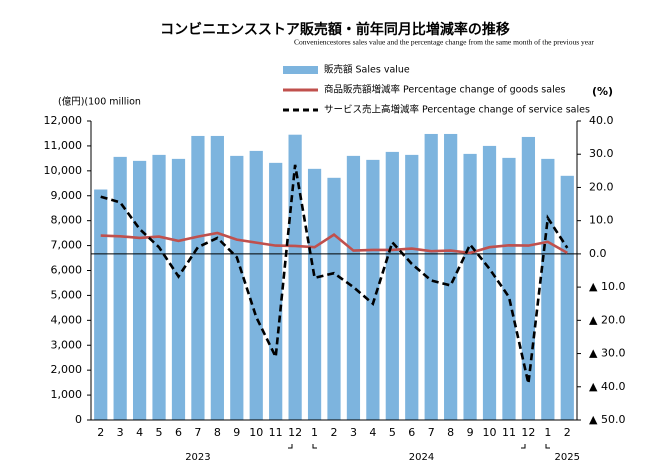 Image resolution: width=645 pixels, height=473 pixels. What do you see at coordinates (197, 457) in the screenshot?
I see `year-label: 2023` at bounding box center [197, 457].